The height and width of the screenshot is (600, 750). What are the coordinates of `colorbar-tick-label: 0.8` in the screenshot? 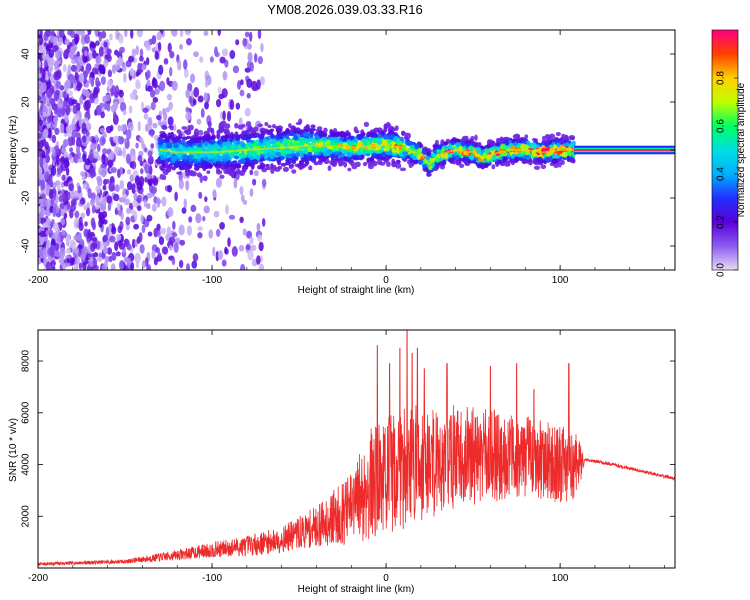 It's located at (721, 78).